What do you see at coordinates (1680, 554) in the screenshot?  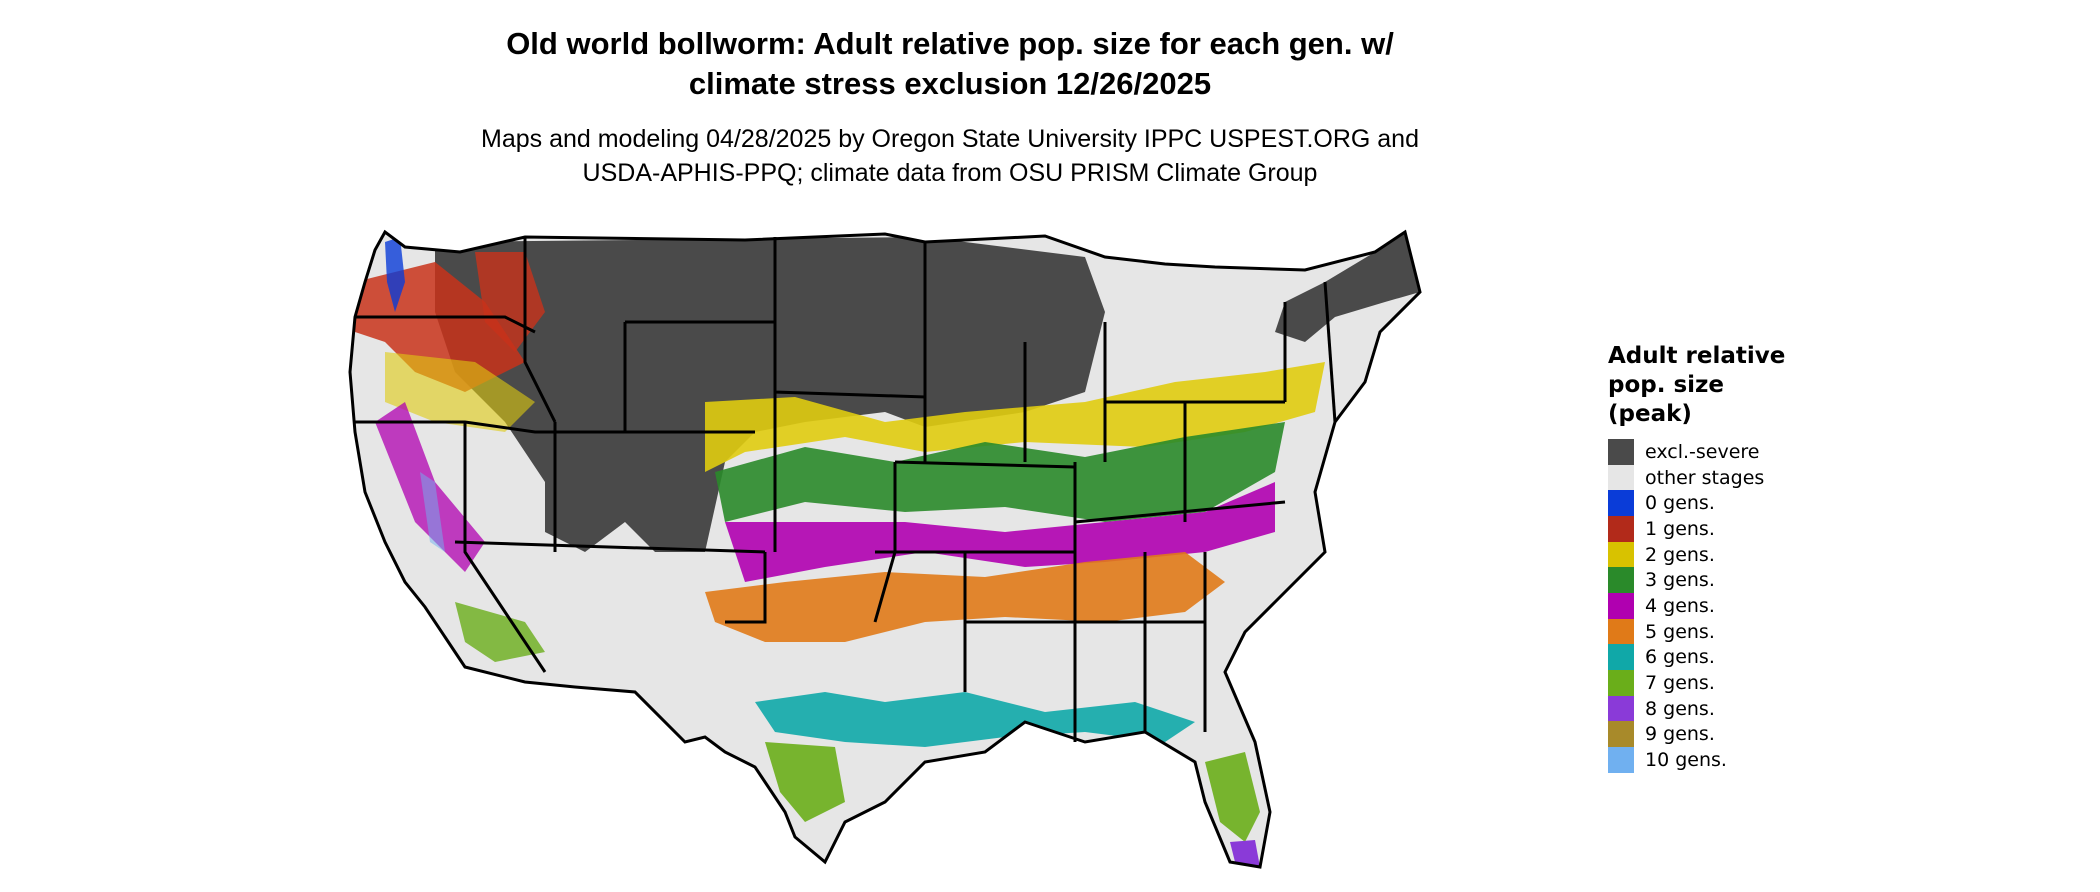 I see `legend-label: 2 gens.` at bounding box center [1680, 554].